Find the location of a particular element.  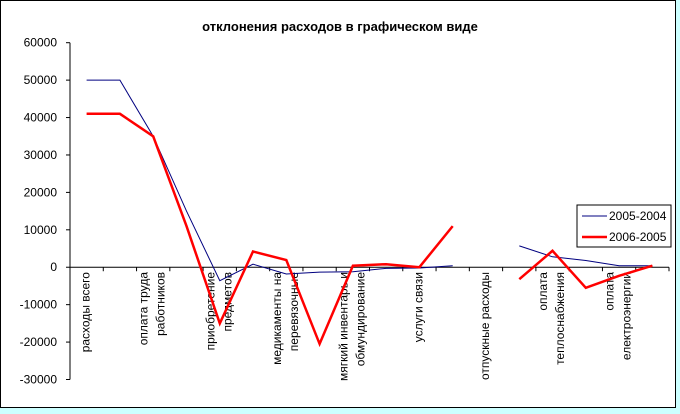

x-tick-label: расходы всего is located at coordinates (86, 312).